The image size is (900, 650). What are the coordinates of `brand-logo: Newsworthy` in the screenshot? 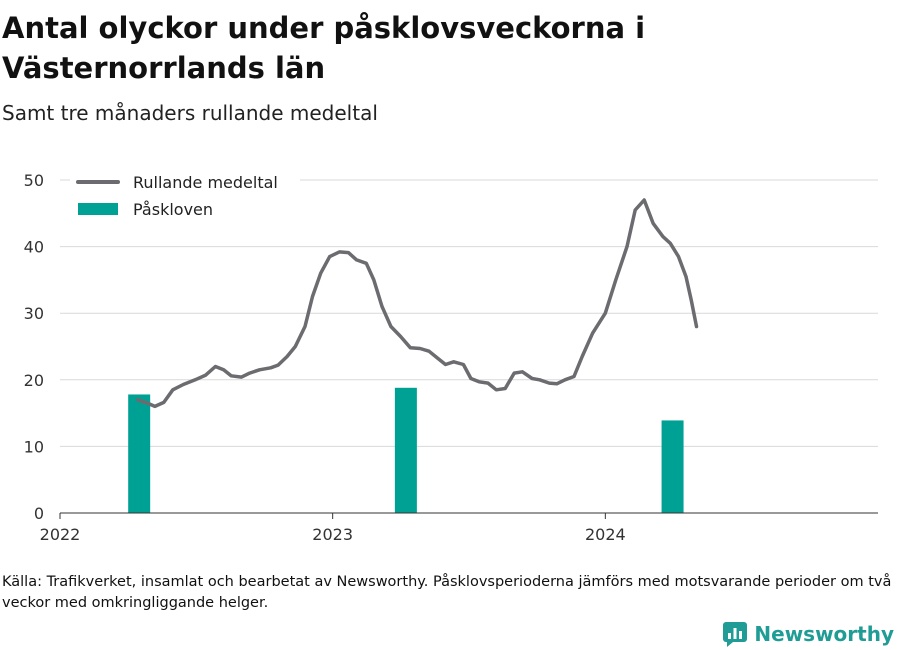 It's located at (808, 634).